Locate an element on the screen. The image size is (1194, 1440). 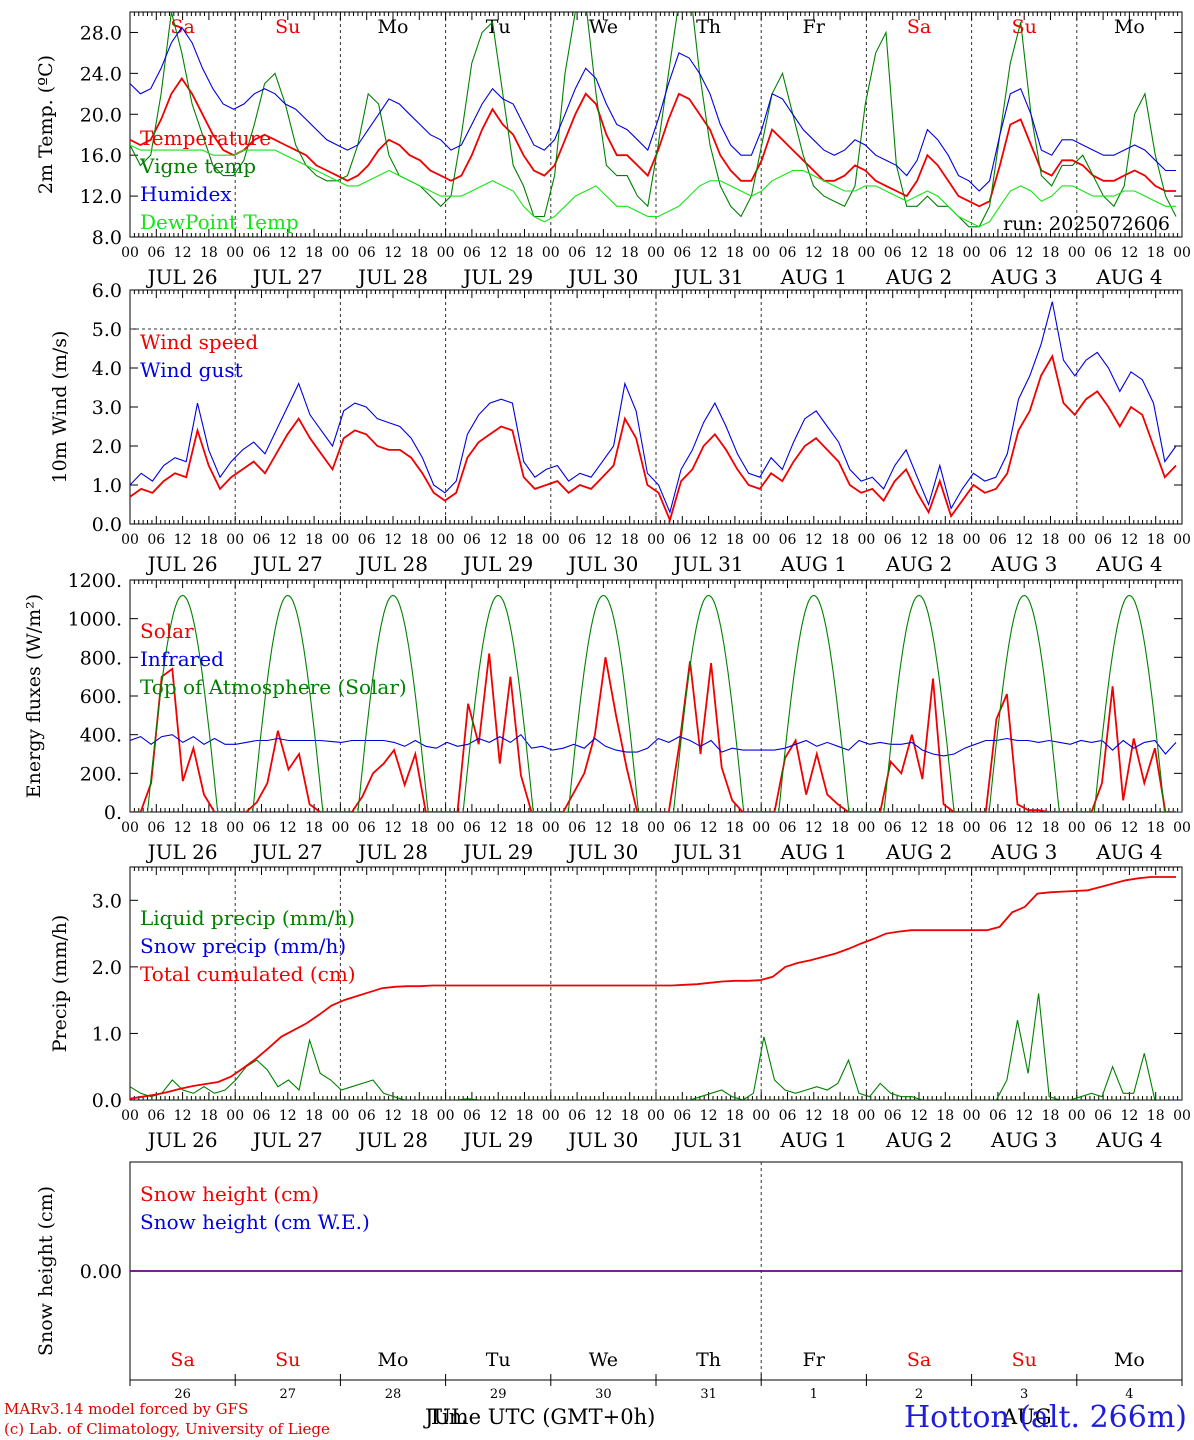
precip-day-label: JUL 28 is located at coordinates (392, 1140).